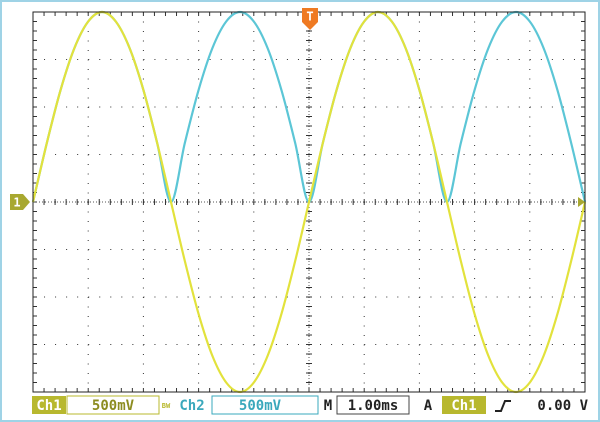  What do you see at coordinates (260, 406) in the screenshot?
I see `ch2-scale: 500mV` at bounding box center [260, 406].